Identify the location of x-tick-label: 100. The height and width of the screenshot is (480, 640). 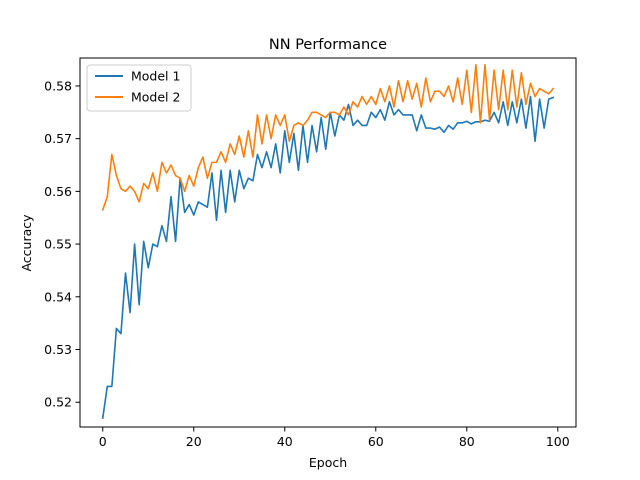
(558, 441).